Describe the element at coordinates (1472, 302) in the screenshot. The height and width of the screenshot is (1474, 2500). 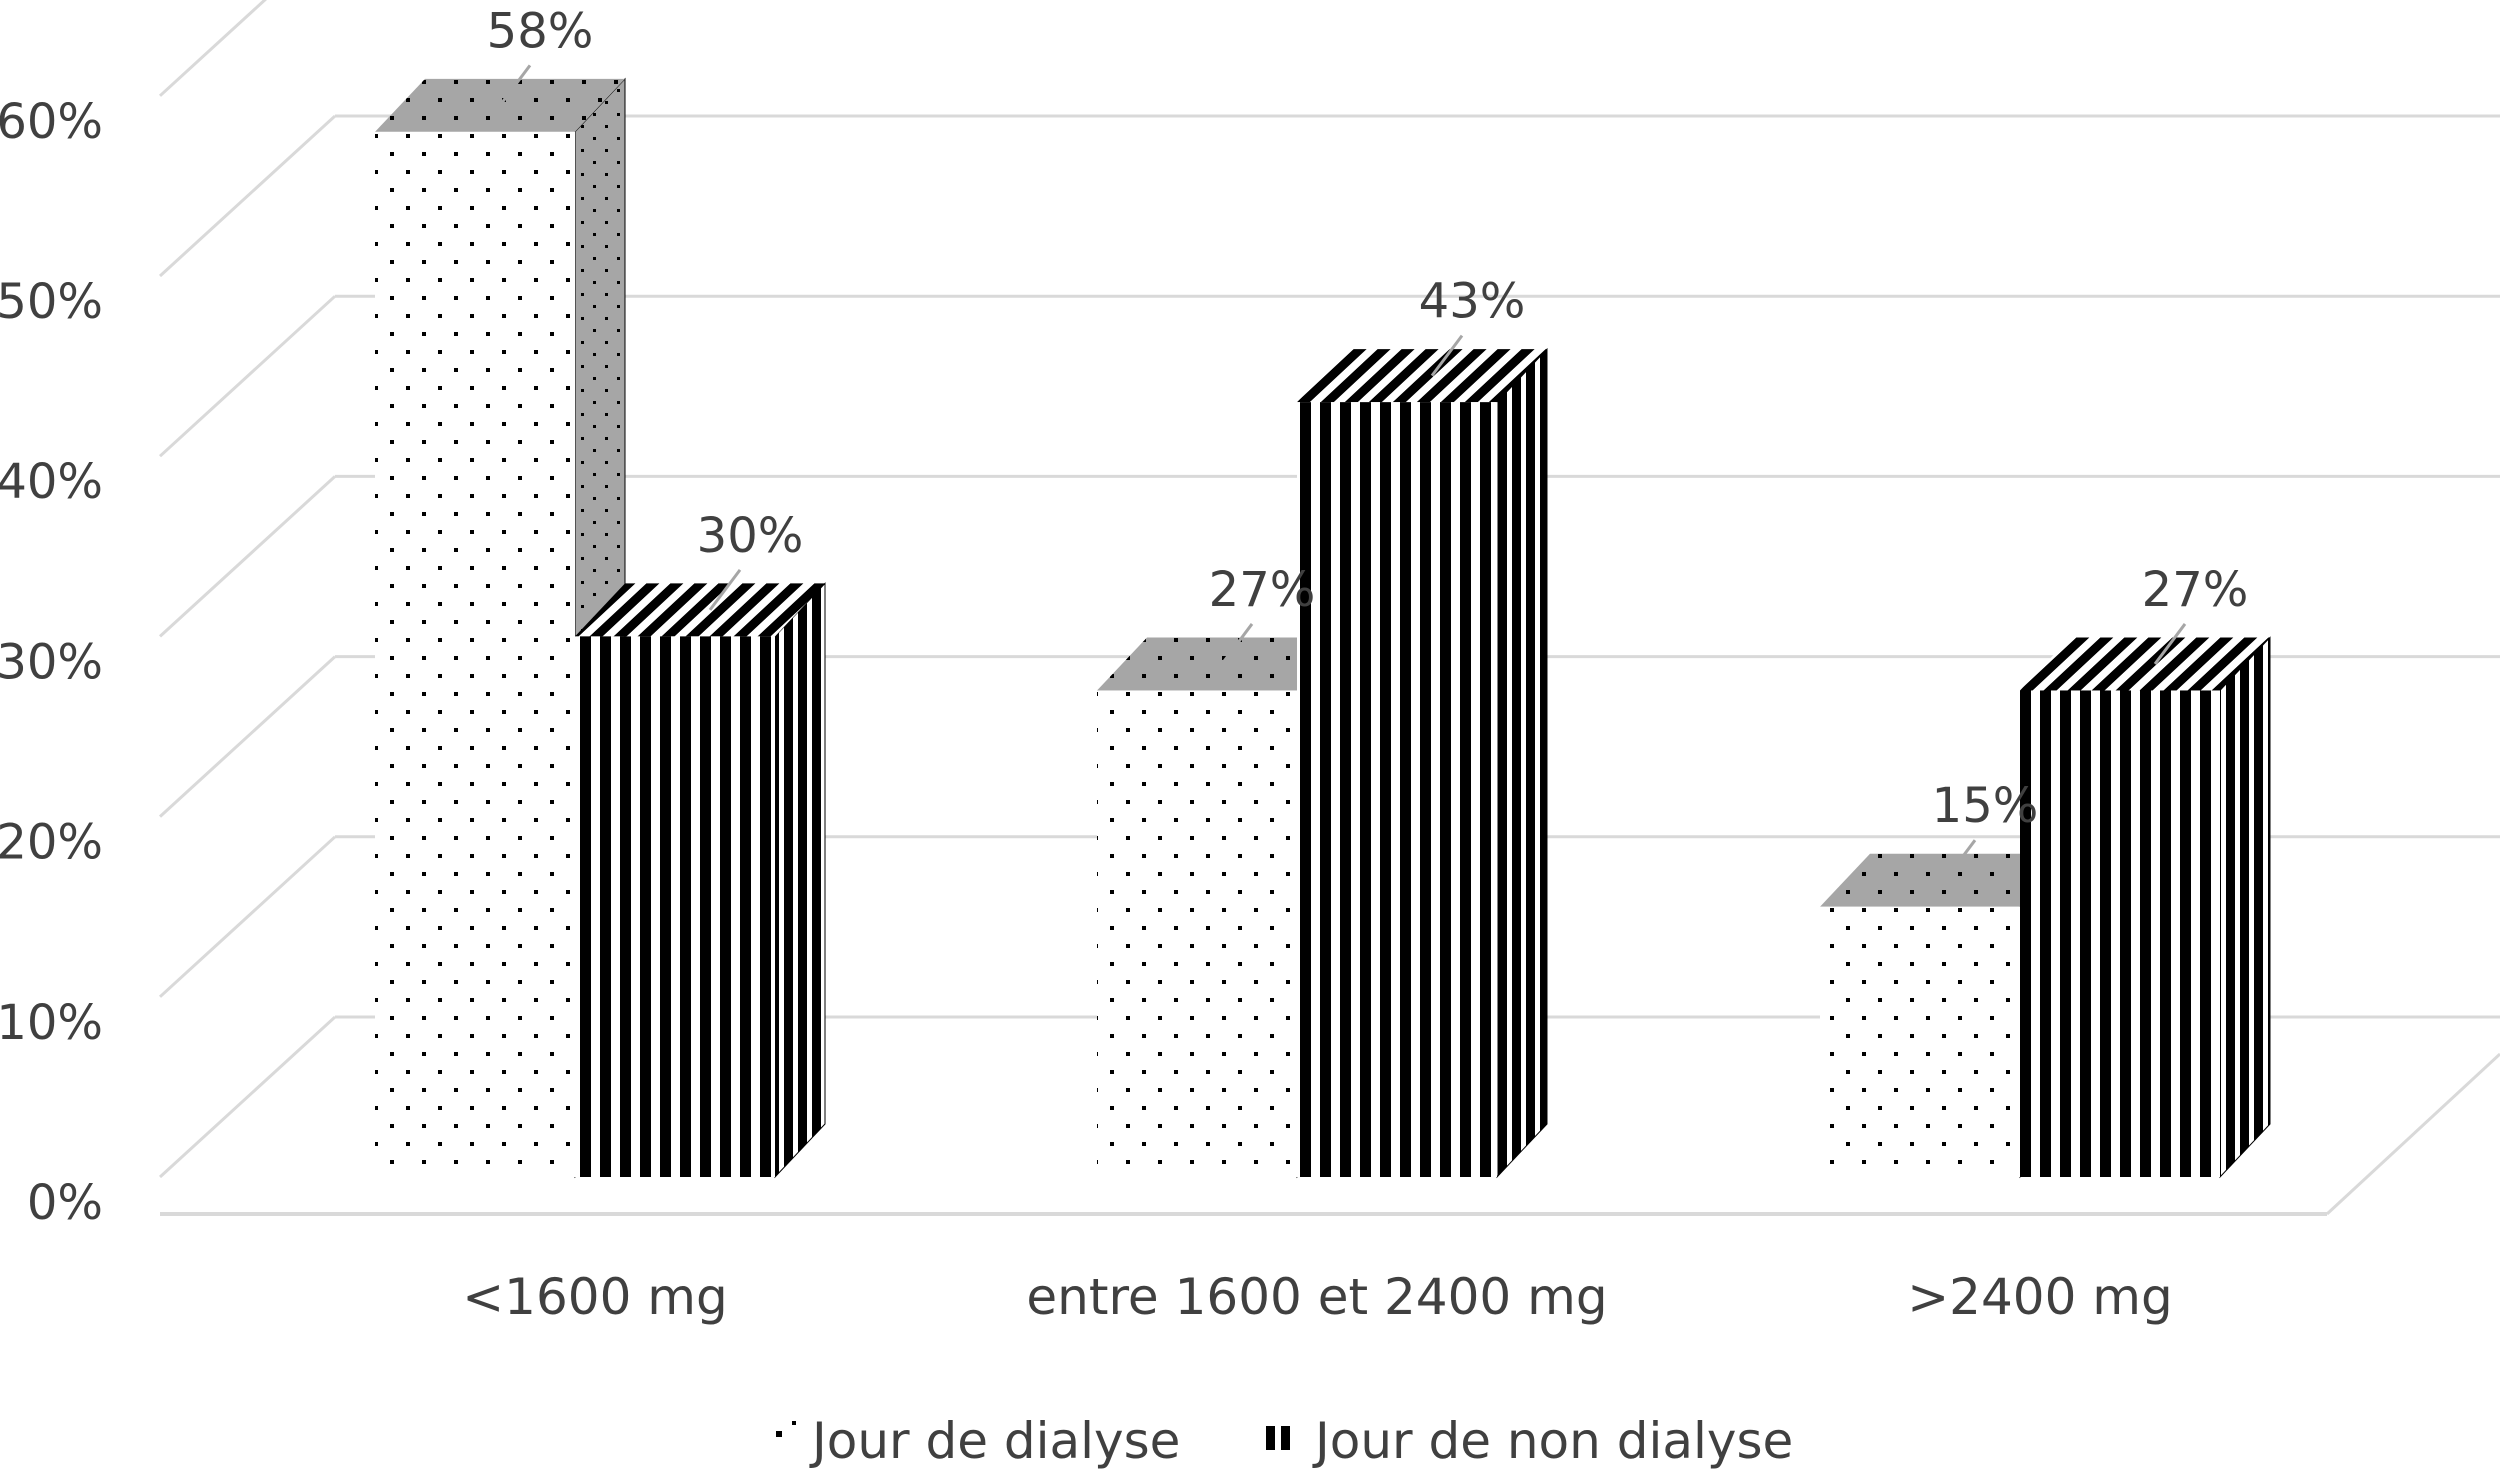
I see `data-label: 43%` at that location.